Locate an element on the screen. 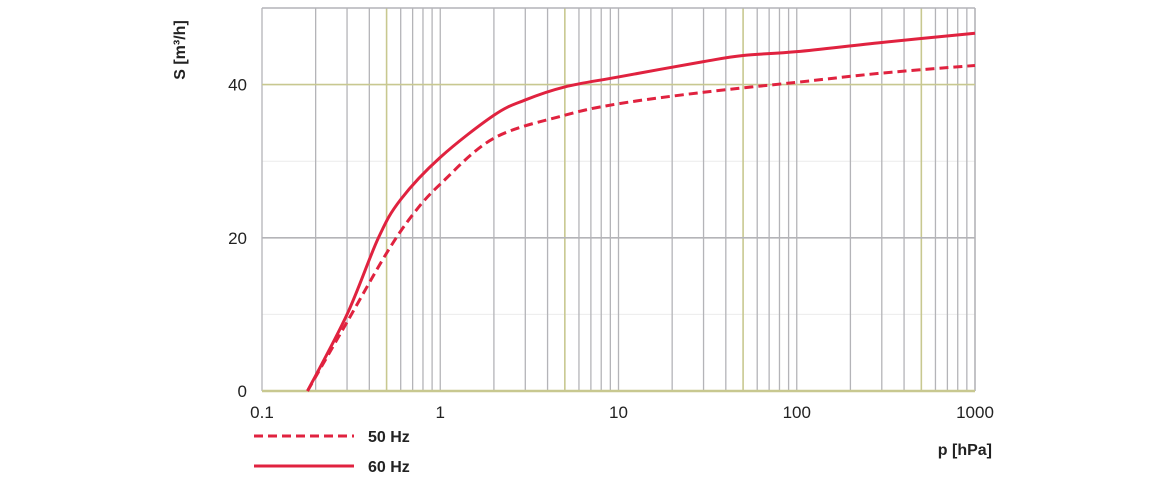 The height and width of the screenshot is (480, 1160). y-tick-labels: 0 20 40 is located at coordinates (237, 238).